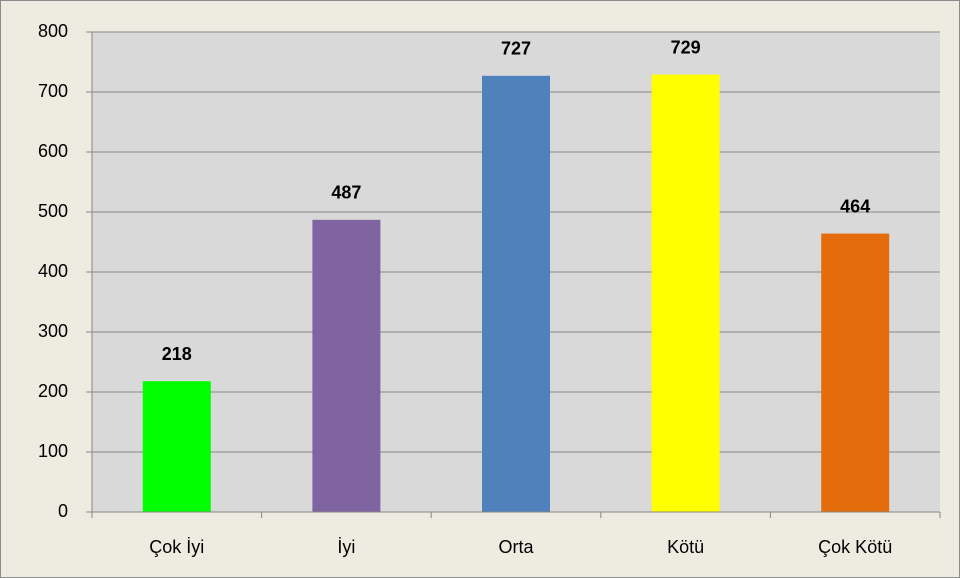 The image size is (960, 578). What do you see at coordinates (516, 49) in the screenshot?
I see `value-label: 727` at bounding box center [516, 49].